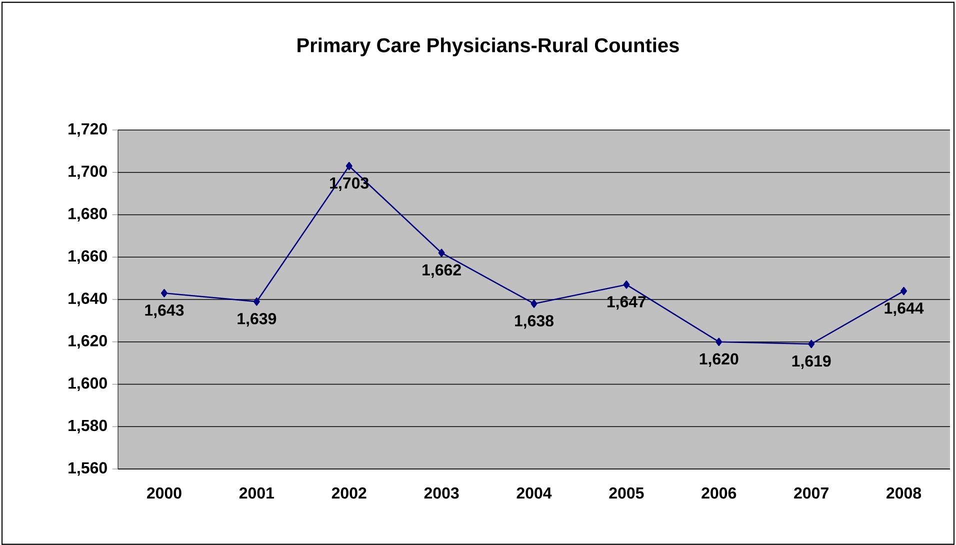  I want to click on chart-title: Primary Care Physicians-Rural Counties, so click(488, 47).